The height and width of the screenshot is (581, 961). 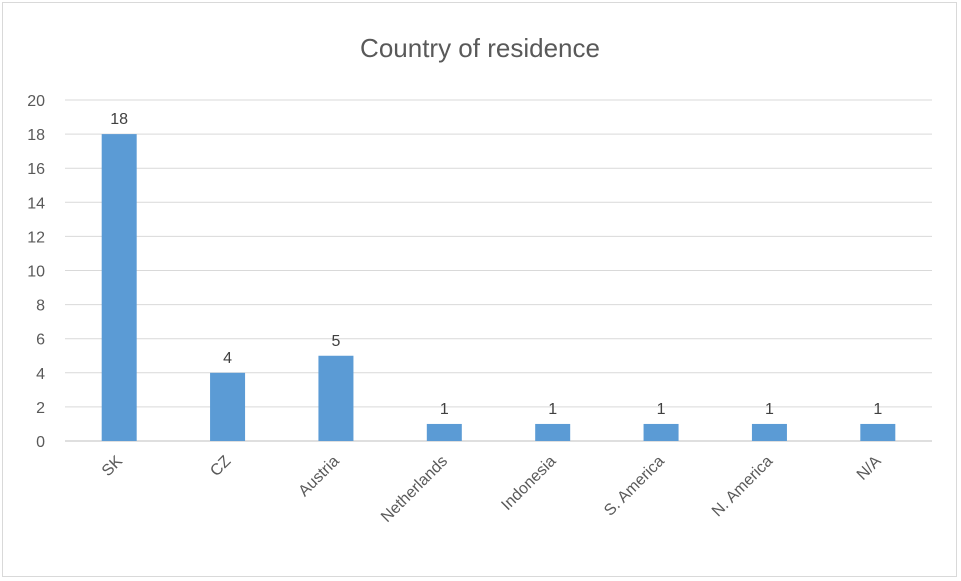 What do you see at coordinates (40, 374) in the screenshot?
I see `y-tick-label: 4` at bounding box center [40, 374].